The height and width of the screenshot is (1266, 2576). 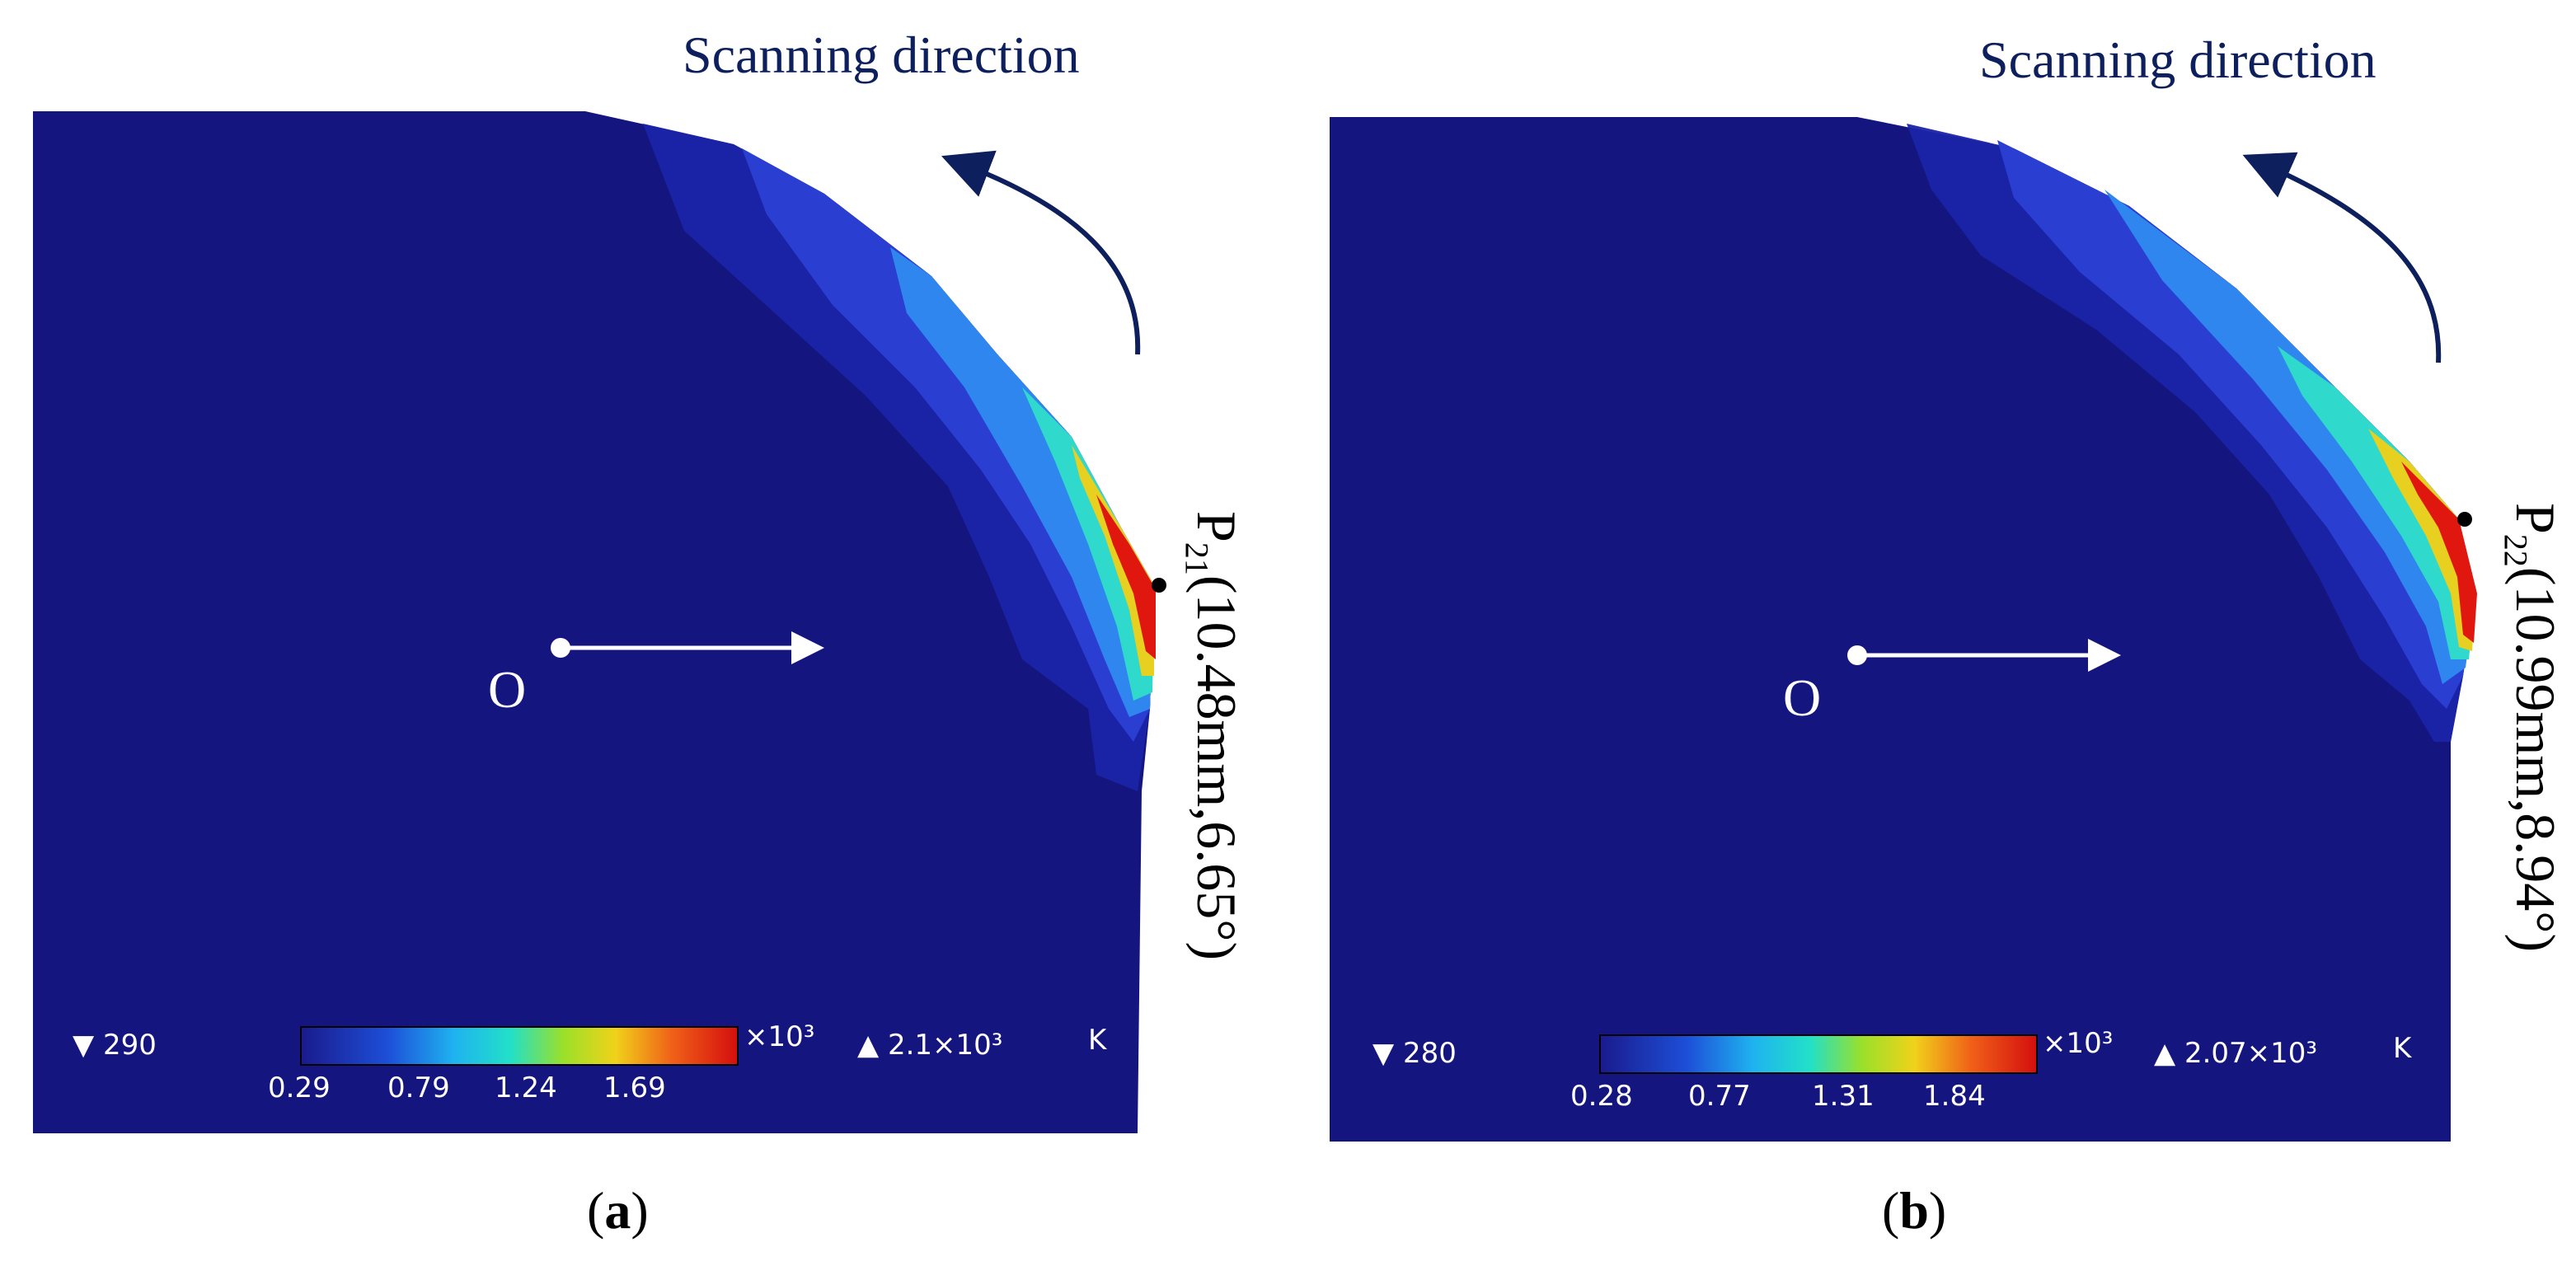 I want to click on panel-b-margin, so click(x=2530, y=577).